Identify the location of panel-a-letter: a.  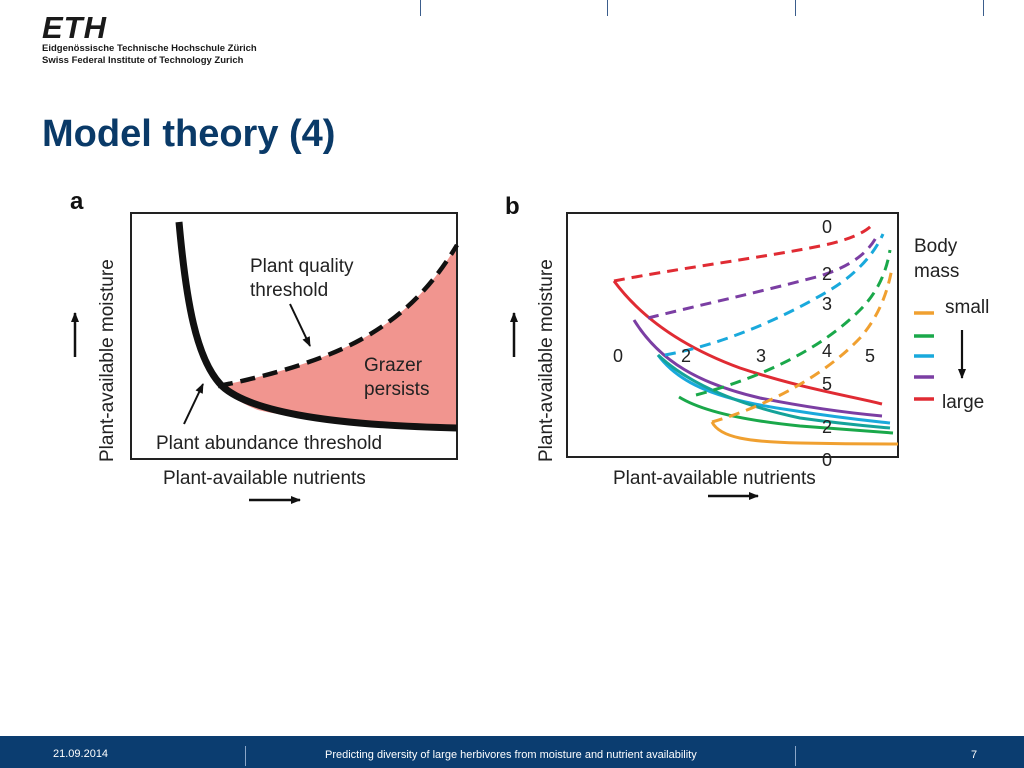
(77, 201).